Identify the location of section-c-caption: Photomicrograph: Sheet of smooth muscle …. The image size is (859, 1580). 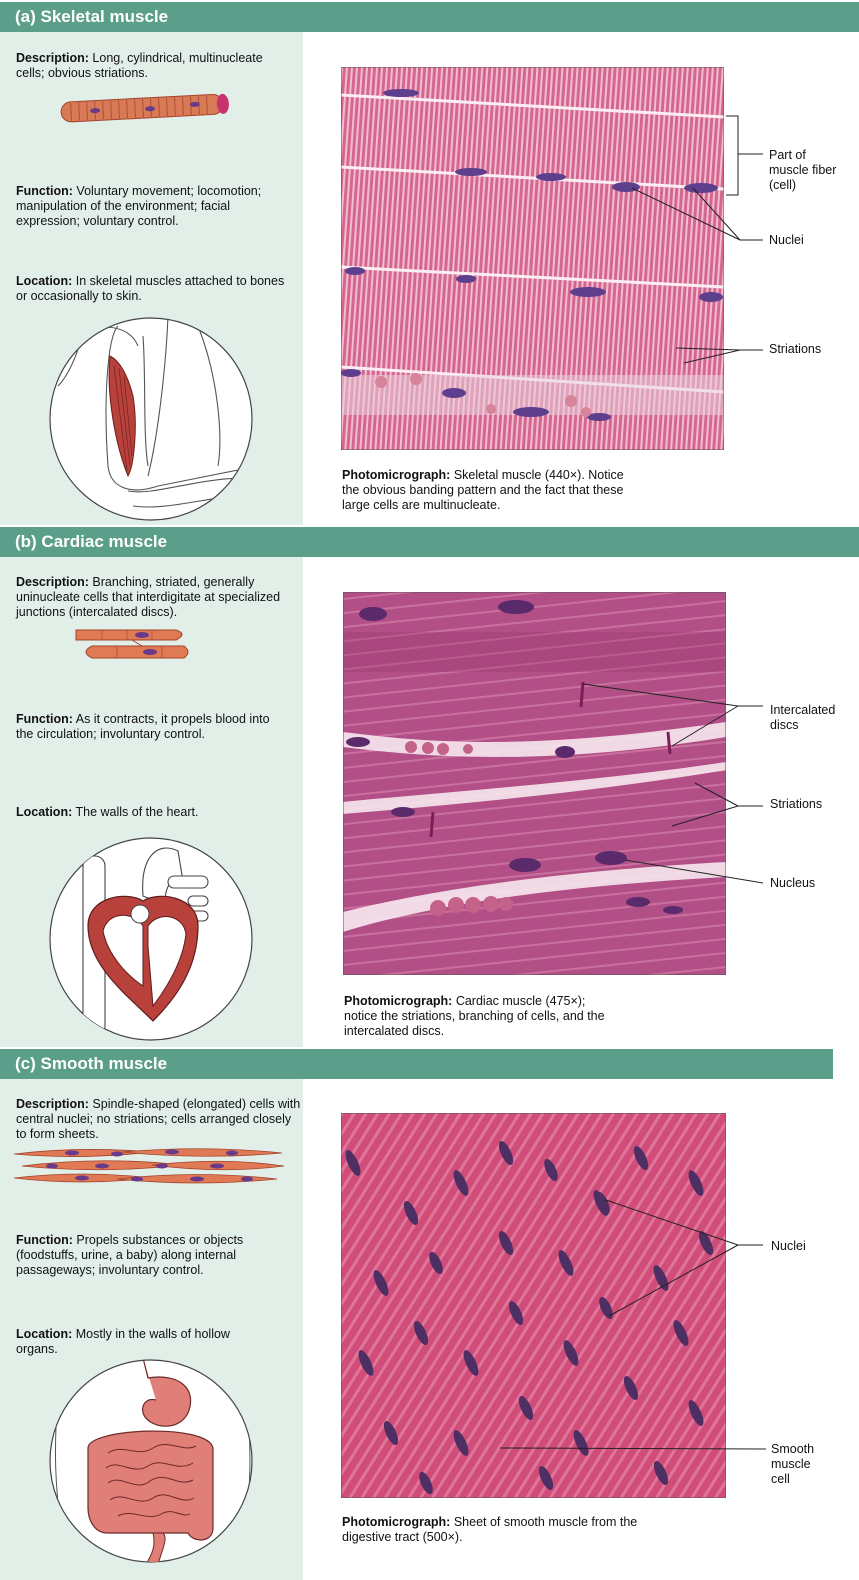
(497, 1530).